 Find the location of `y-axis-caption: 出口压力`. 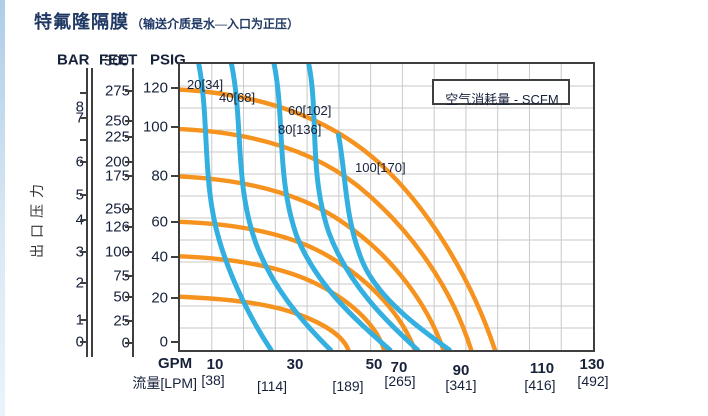

y-axis-caption: 出口压力 is located at coordinates (37, 218).